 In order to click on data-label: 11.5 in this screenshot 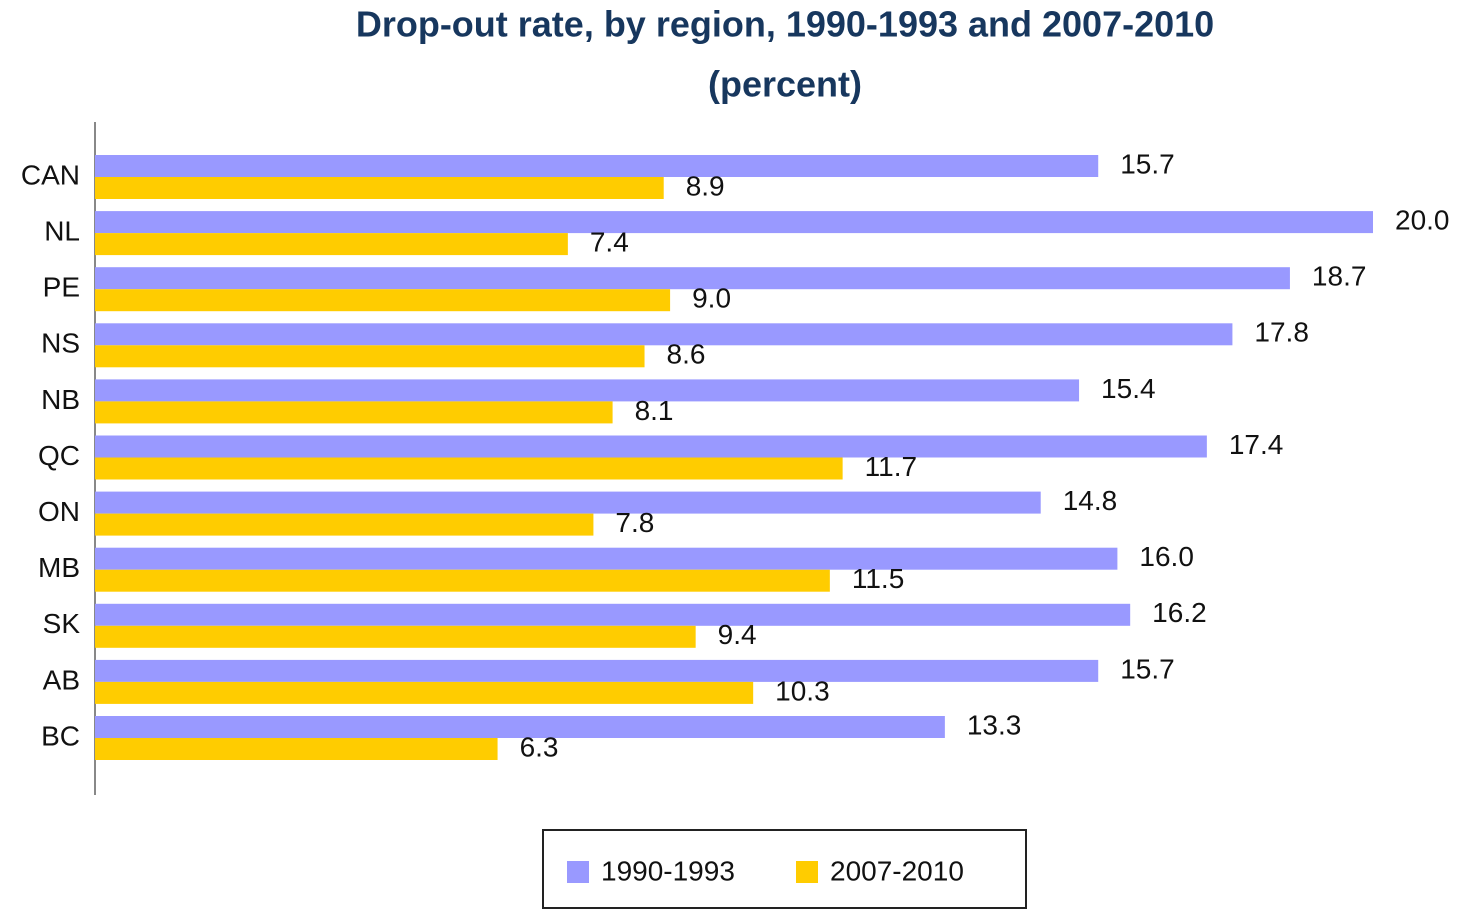, I will do `click(878, 578)`.